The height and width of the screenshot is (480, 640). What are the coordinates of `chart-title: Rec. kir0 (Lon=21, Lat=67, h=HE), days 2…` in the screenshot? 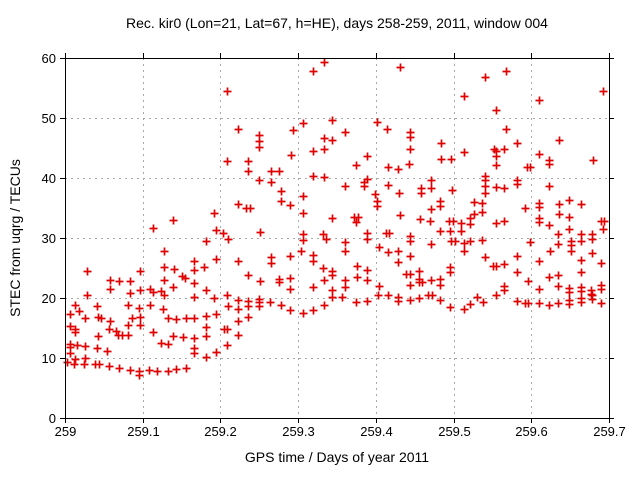 It's located at (337, 23).